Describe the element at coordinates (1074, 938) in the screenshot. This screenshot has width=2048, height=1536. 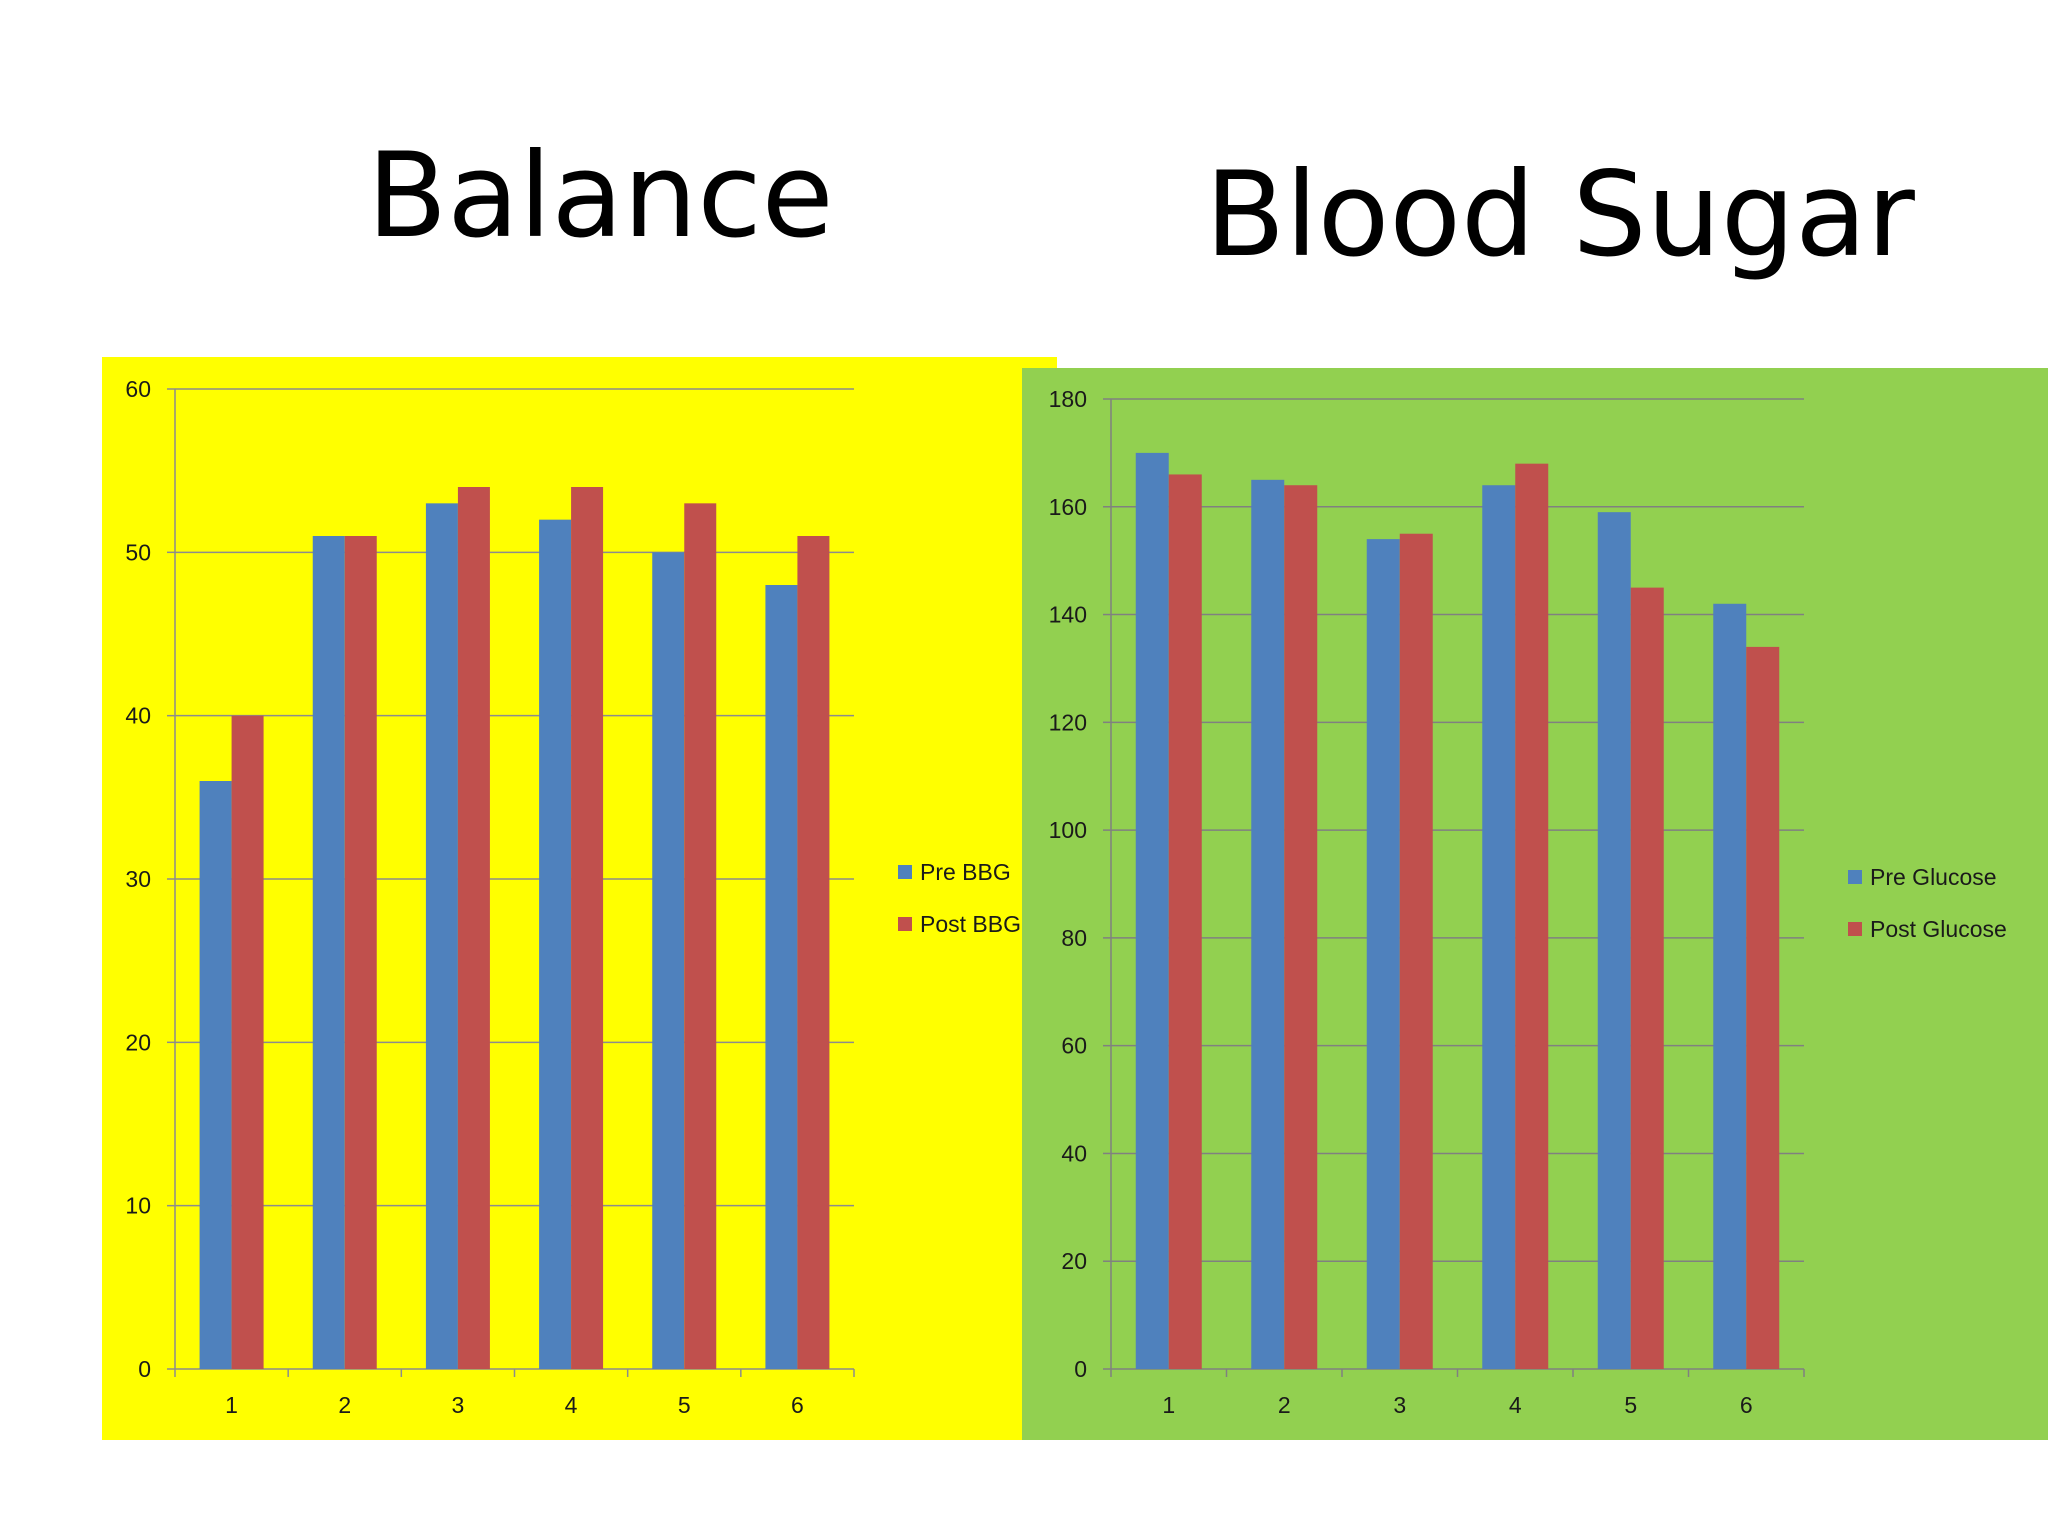
I see `y-tick-label: 80` at that location.